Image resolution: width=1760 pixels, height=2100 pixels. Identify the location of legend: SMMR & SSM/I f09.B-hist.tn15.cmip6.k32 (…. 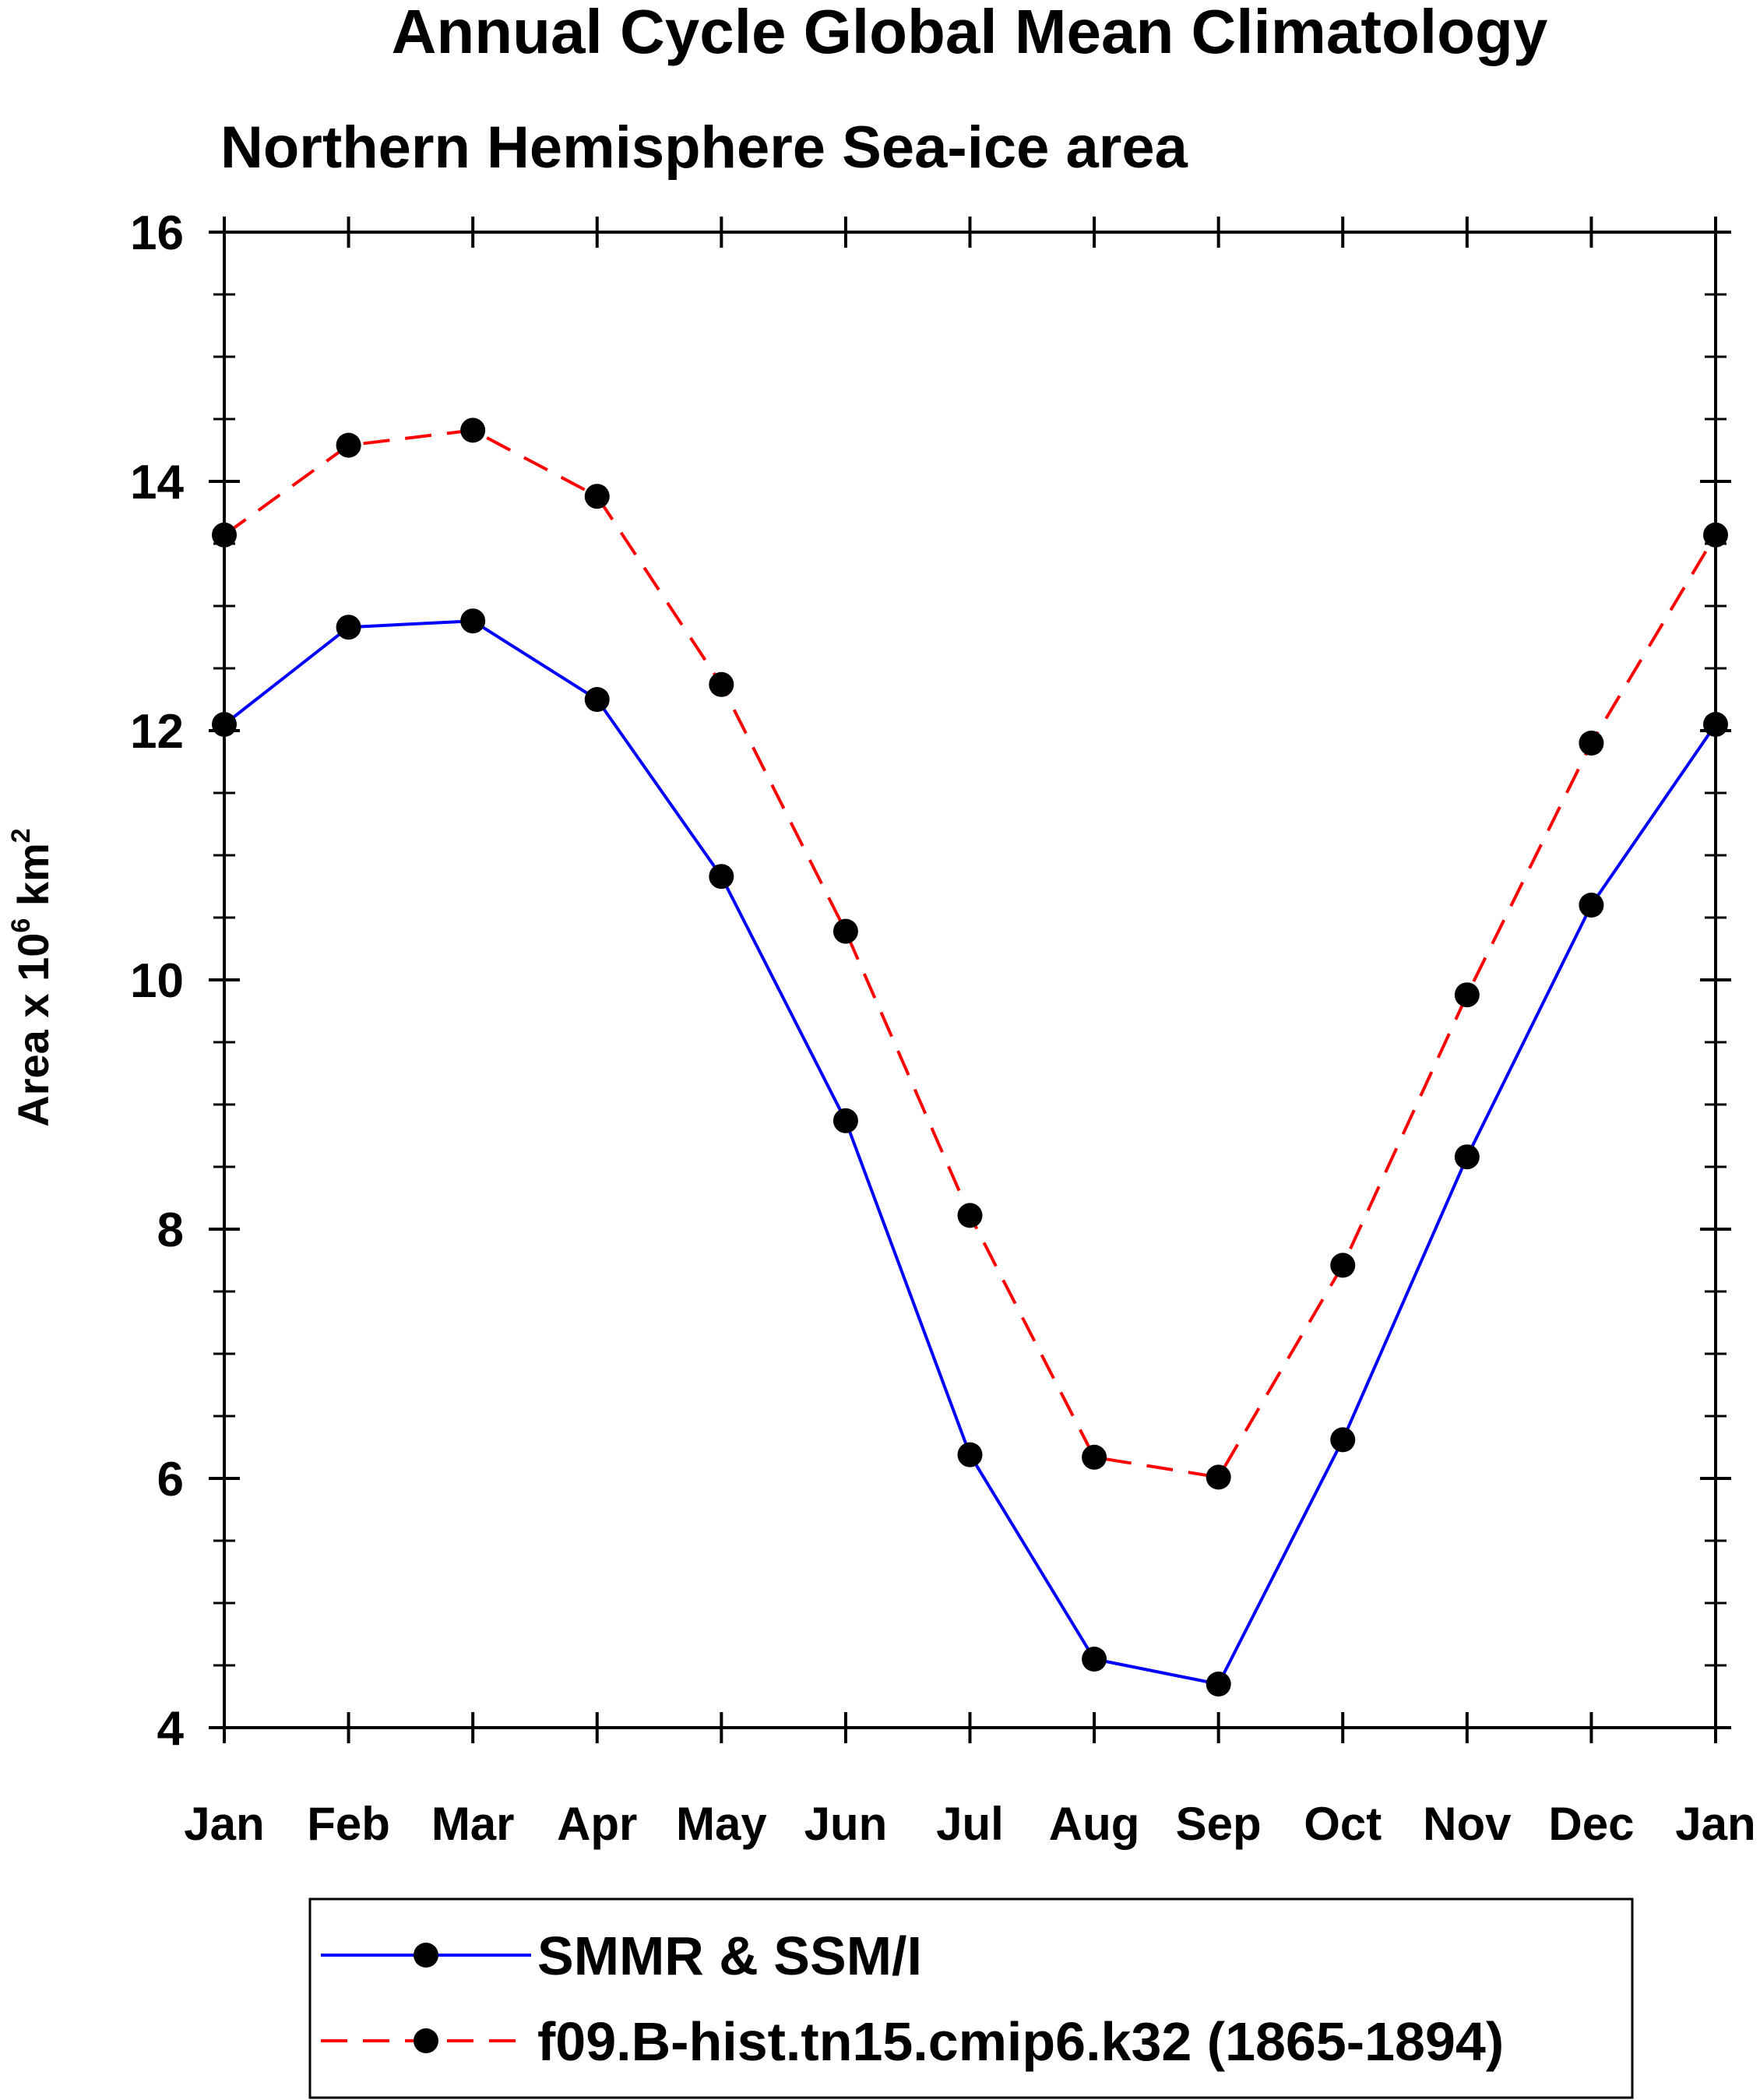
(971, 1998).